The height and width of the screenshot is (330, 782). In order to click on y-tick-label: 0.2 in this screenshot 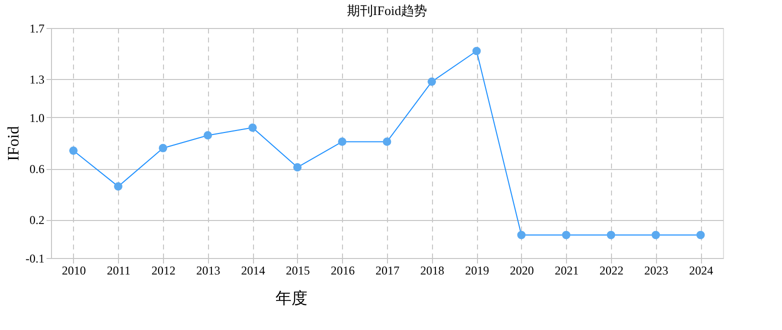, I will do `click(37, 220)`.